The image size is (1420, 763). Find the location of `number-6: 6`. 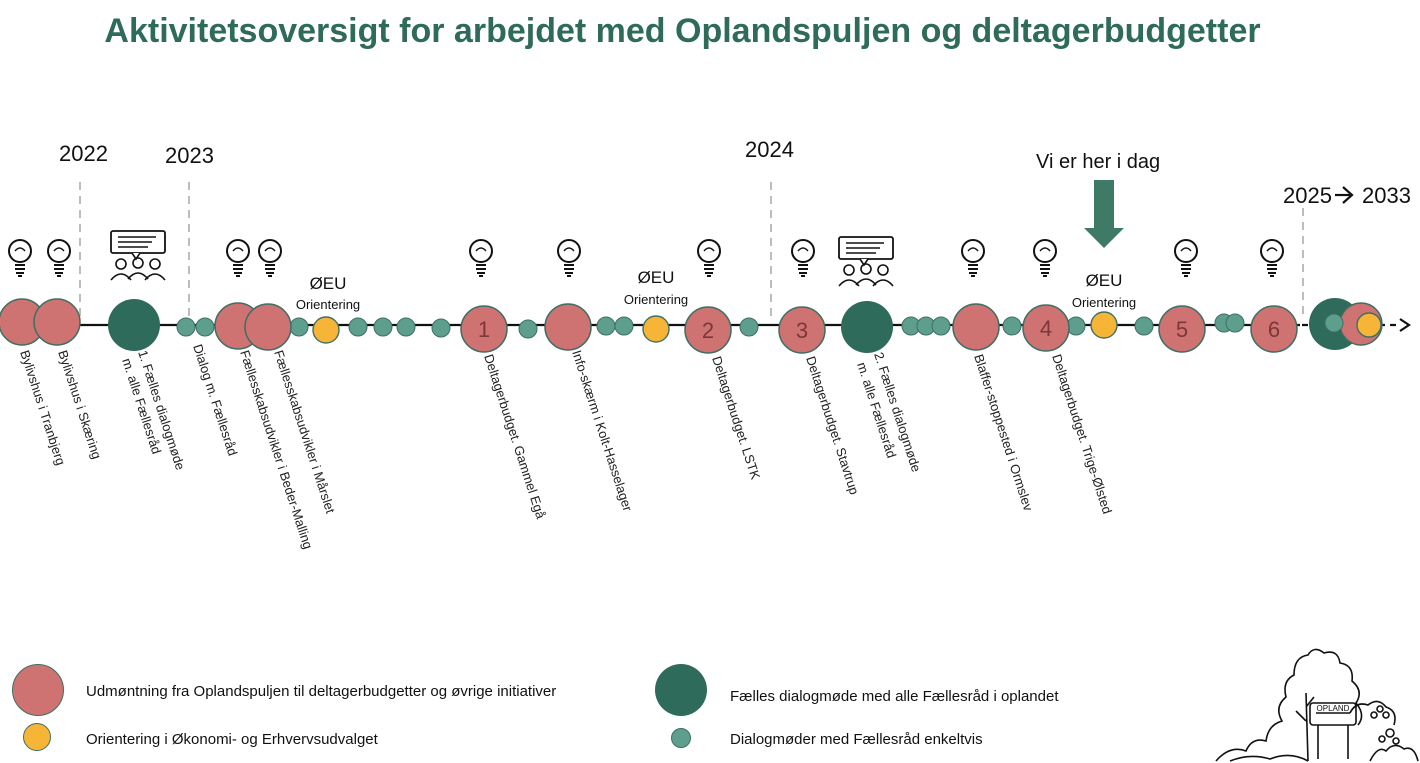

number-6: 6 is located at coordinates (1274, 329).